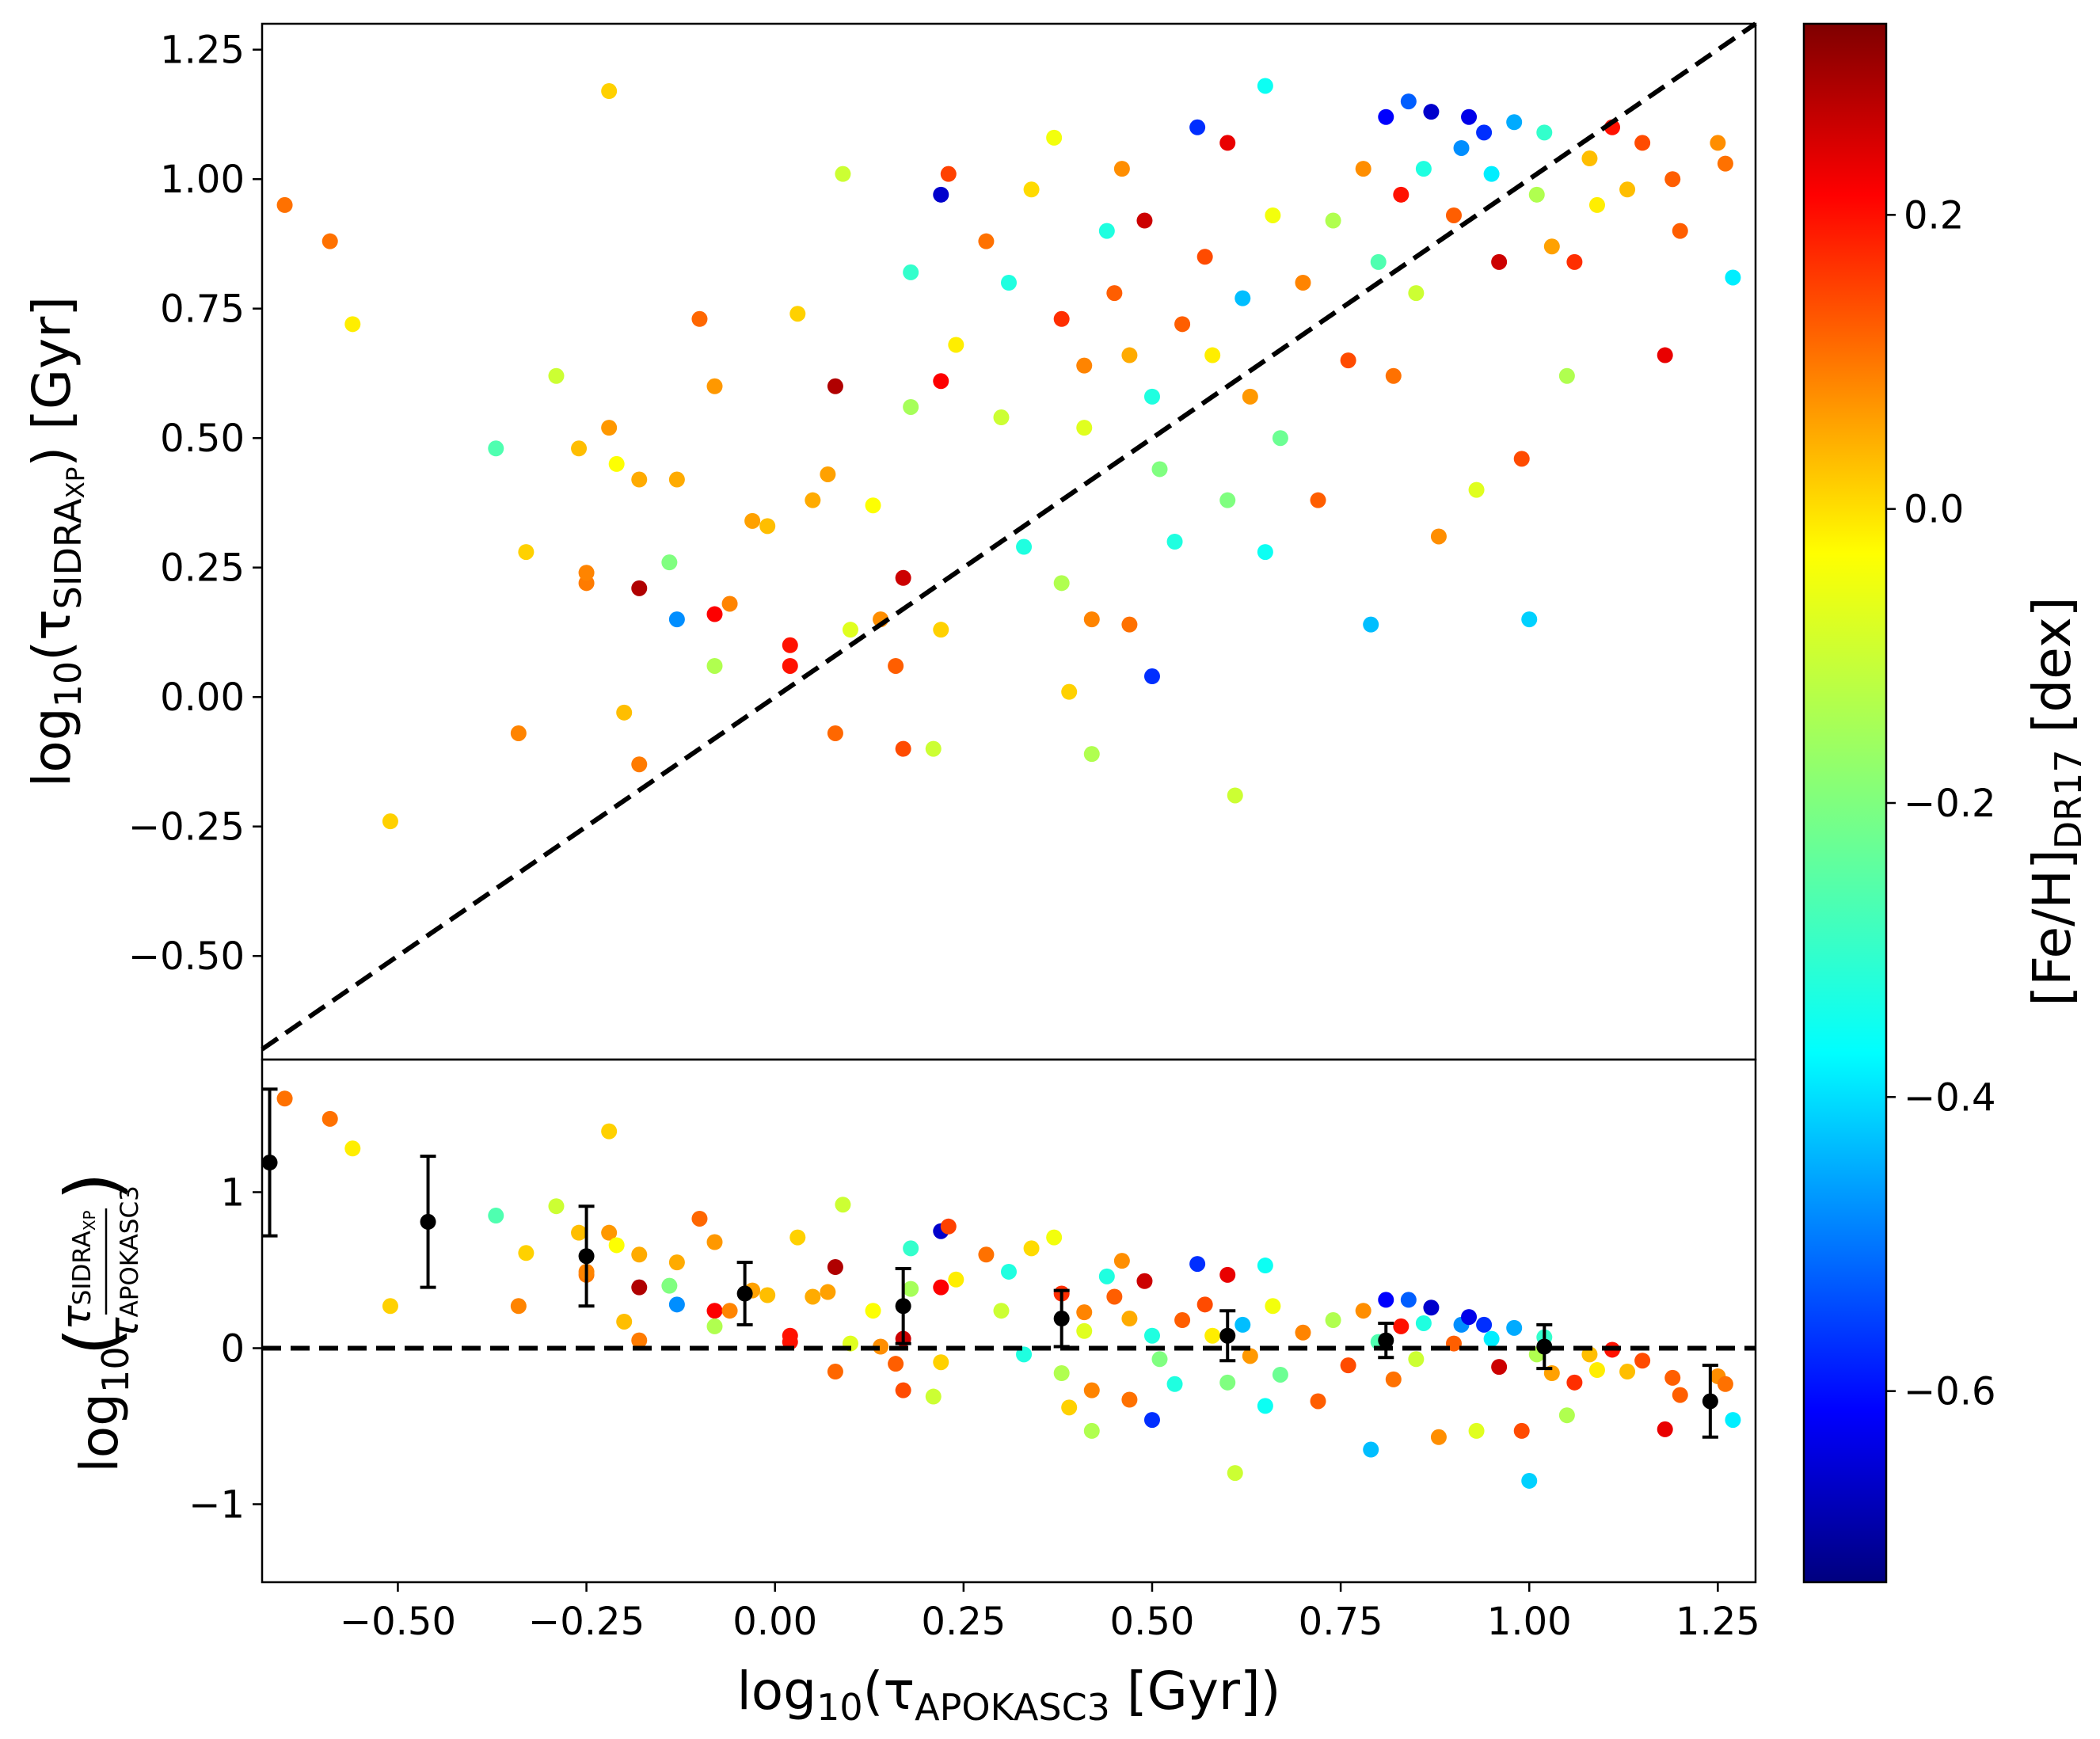 This screenshot has height=1739, width=2100. I want to click on y-tick-label: 1, so click(232, 1192).